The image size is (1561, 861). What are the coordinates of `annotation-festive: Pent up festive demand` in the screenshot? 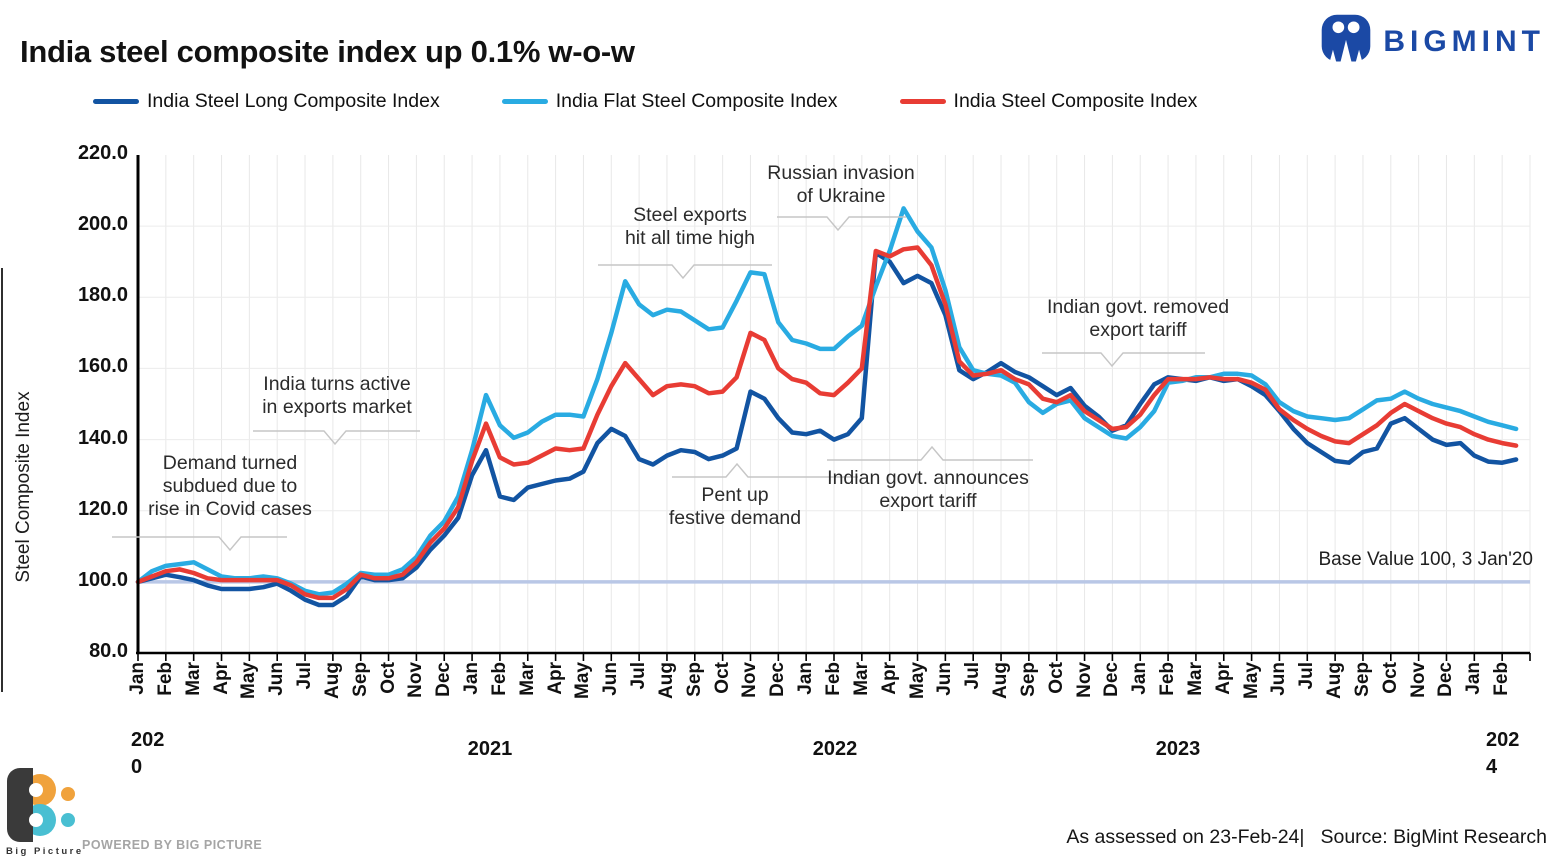 It's located at (735, 506).